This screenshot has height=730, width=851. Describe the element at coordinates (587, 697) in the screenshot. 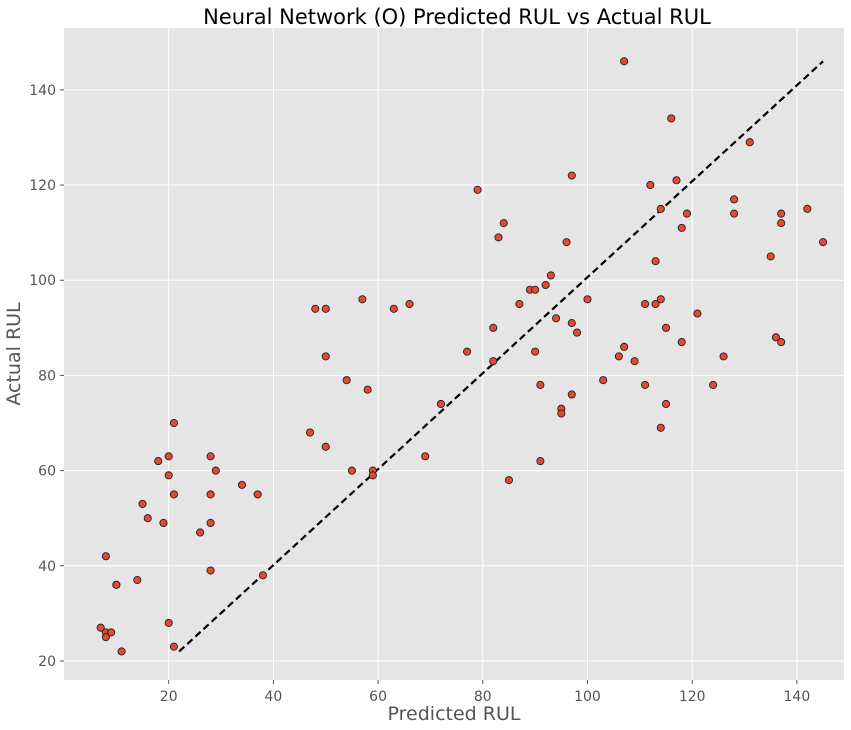

I see `x-tick-label: 100` at that location.